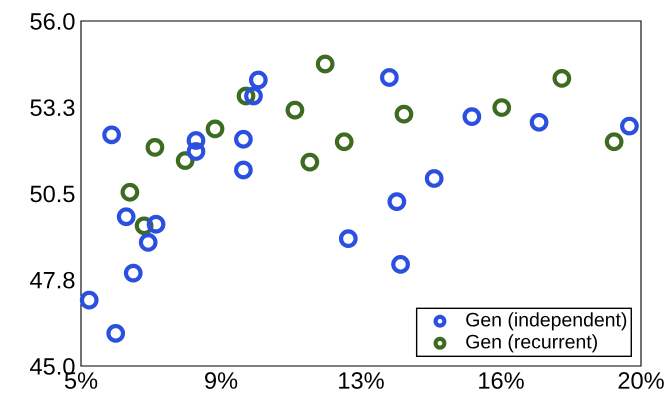 The height and width of the screenshot is (402, 670). I want to click on y-tick-label: 56.0, so click(52, 21).